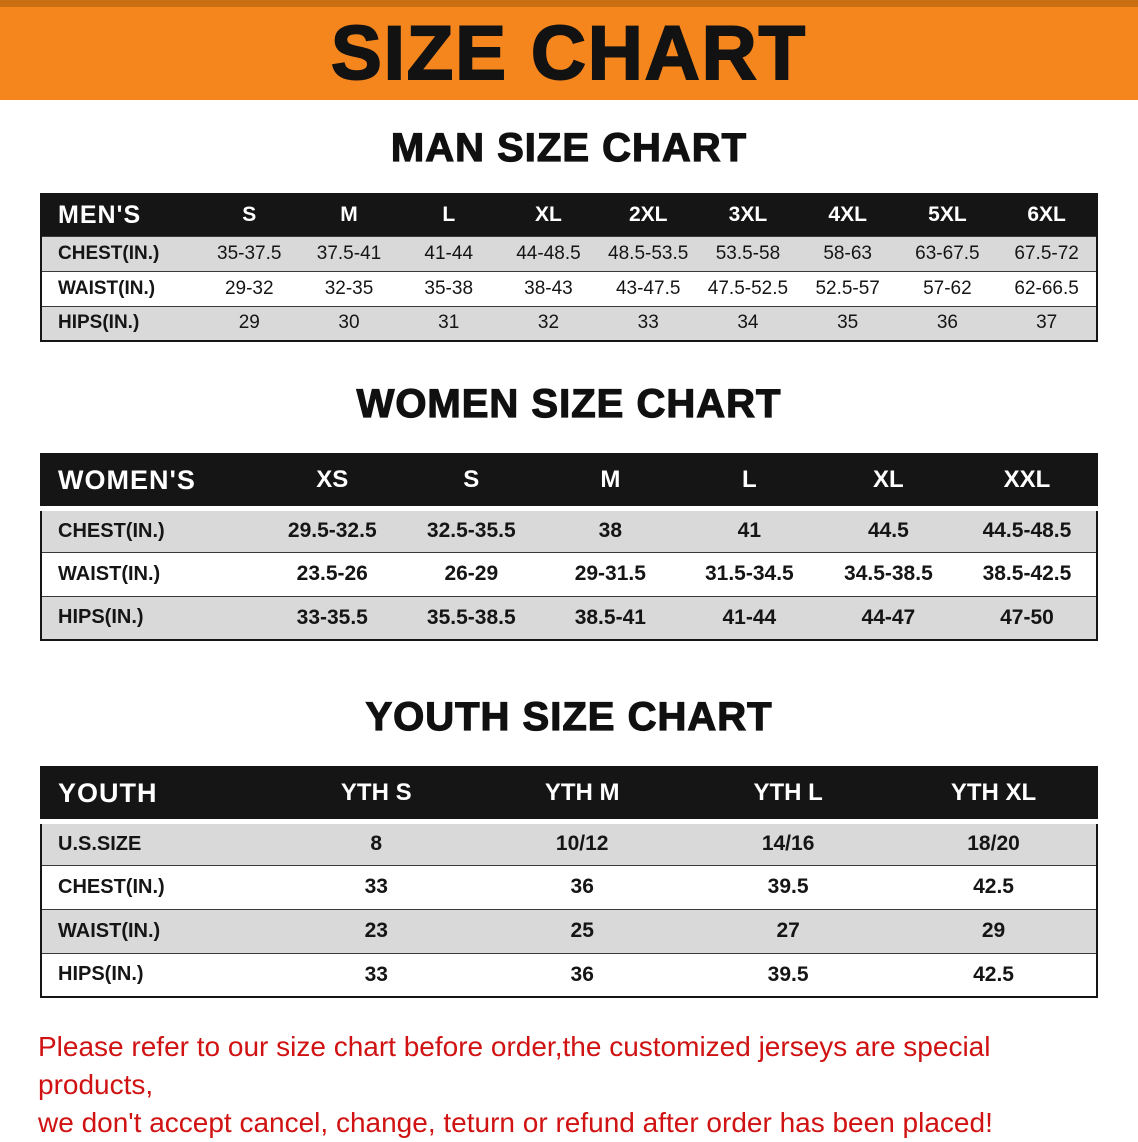  Describe the element at coordinates (249, 253) in the screenshot. I see `table-cell: 35-37.5` at that location.